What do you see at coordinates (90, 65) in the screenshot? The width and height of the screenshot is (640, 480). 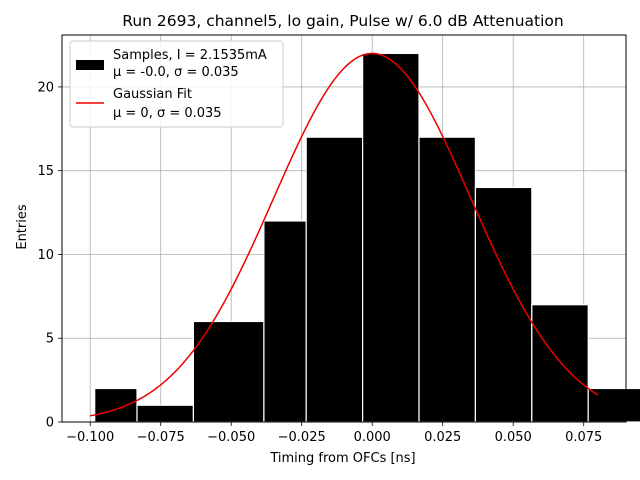 I see `legend-histogram-swatch` at bounding box center [90, 65].